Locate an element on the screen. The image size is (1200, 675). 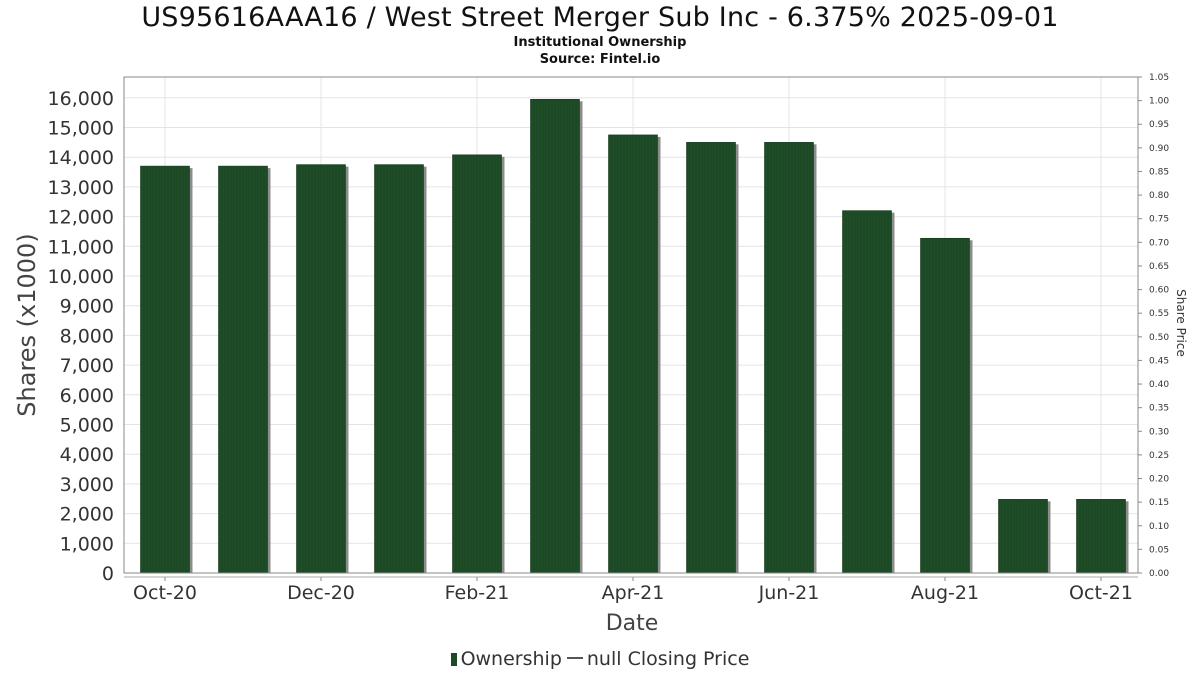
y-tick-label: 6,000 is located at coordinates (87, 396).